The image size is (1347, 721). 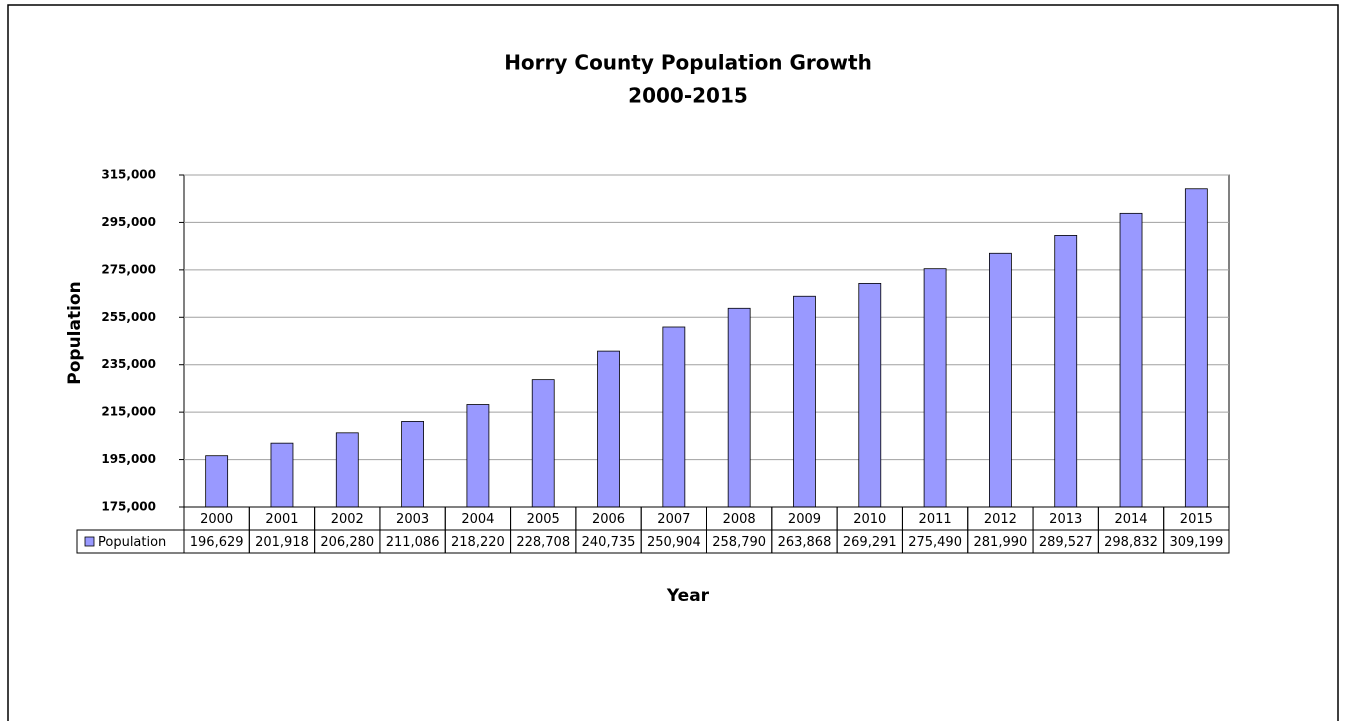 I want to click on x-tick-label: 2004, so click(x=477, y=519).